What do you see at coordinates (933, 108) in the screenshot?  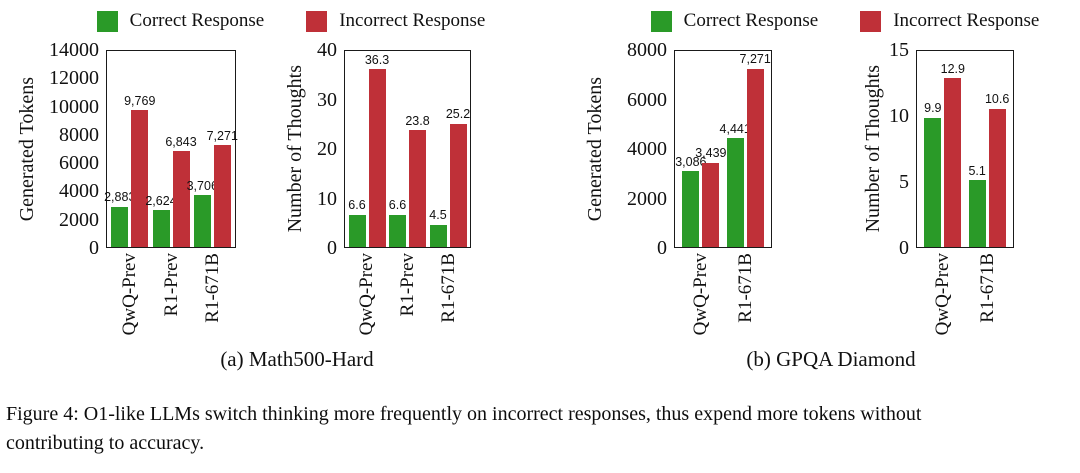 I see `bar-value-label: 9.9` at bounding box center [933, 108].